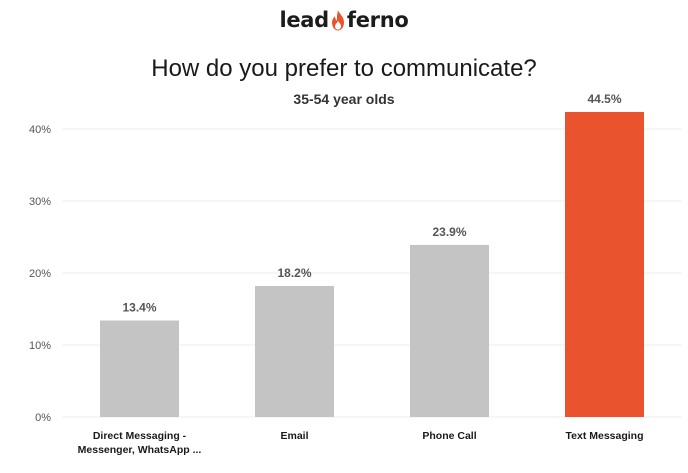 Image resolution: width=688 pixels, height=473 pixels. What do you see at coordinates (604, 99) in the screenshot?
I see `data-label: 44.5%` at bounding box center [604, 99].